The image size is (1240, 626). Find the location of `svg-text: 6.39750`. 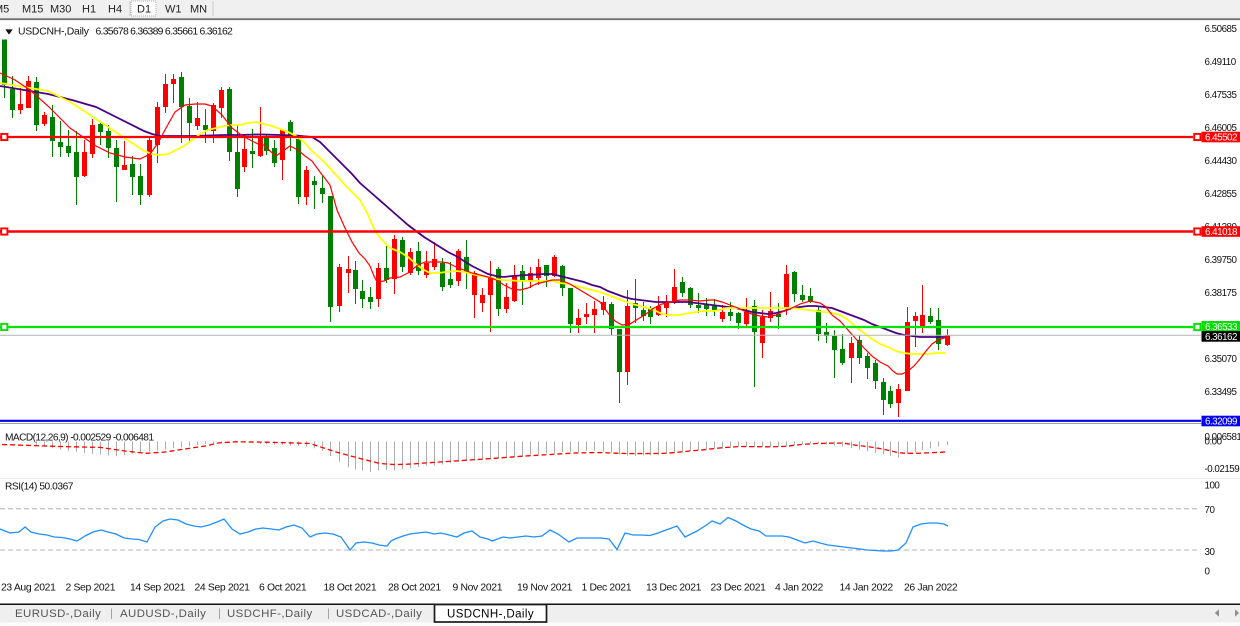

svg-text: 6.39750 is located at coordinates (1221, 260).